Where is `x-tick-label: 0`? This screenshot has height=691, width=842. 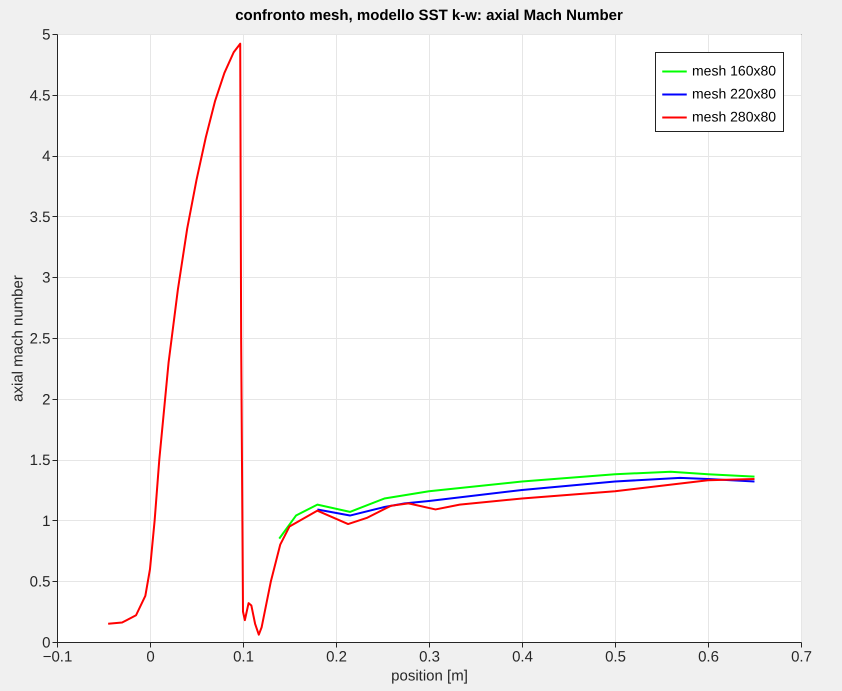
x-tick-label: 0 is located at coordinates (150, 657).